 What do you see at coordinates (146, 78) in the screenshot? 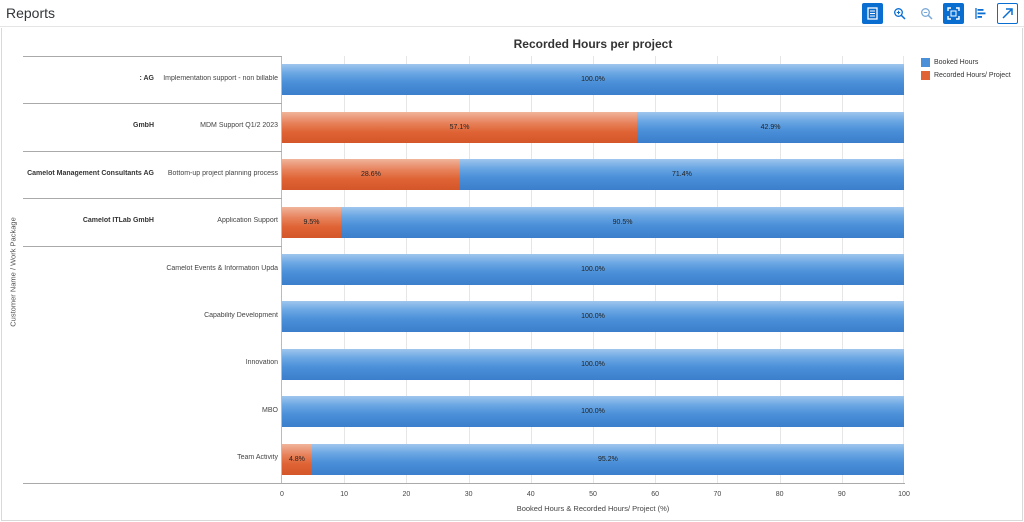
I see `customer-label: : AG` at bounding box center [146, 78].